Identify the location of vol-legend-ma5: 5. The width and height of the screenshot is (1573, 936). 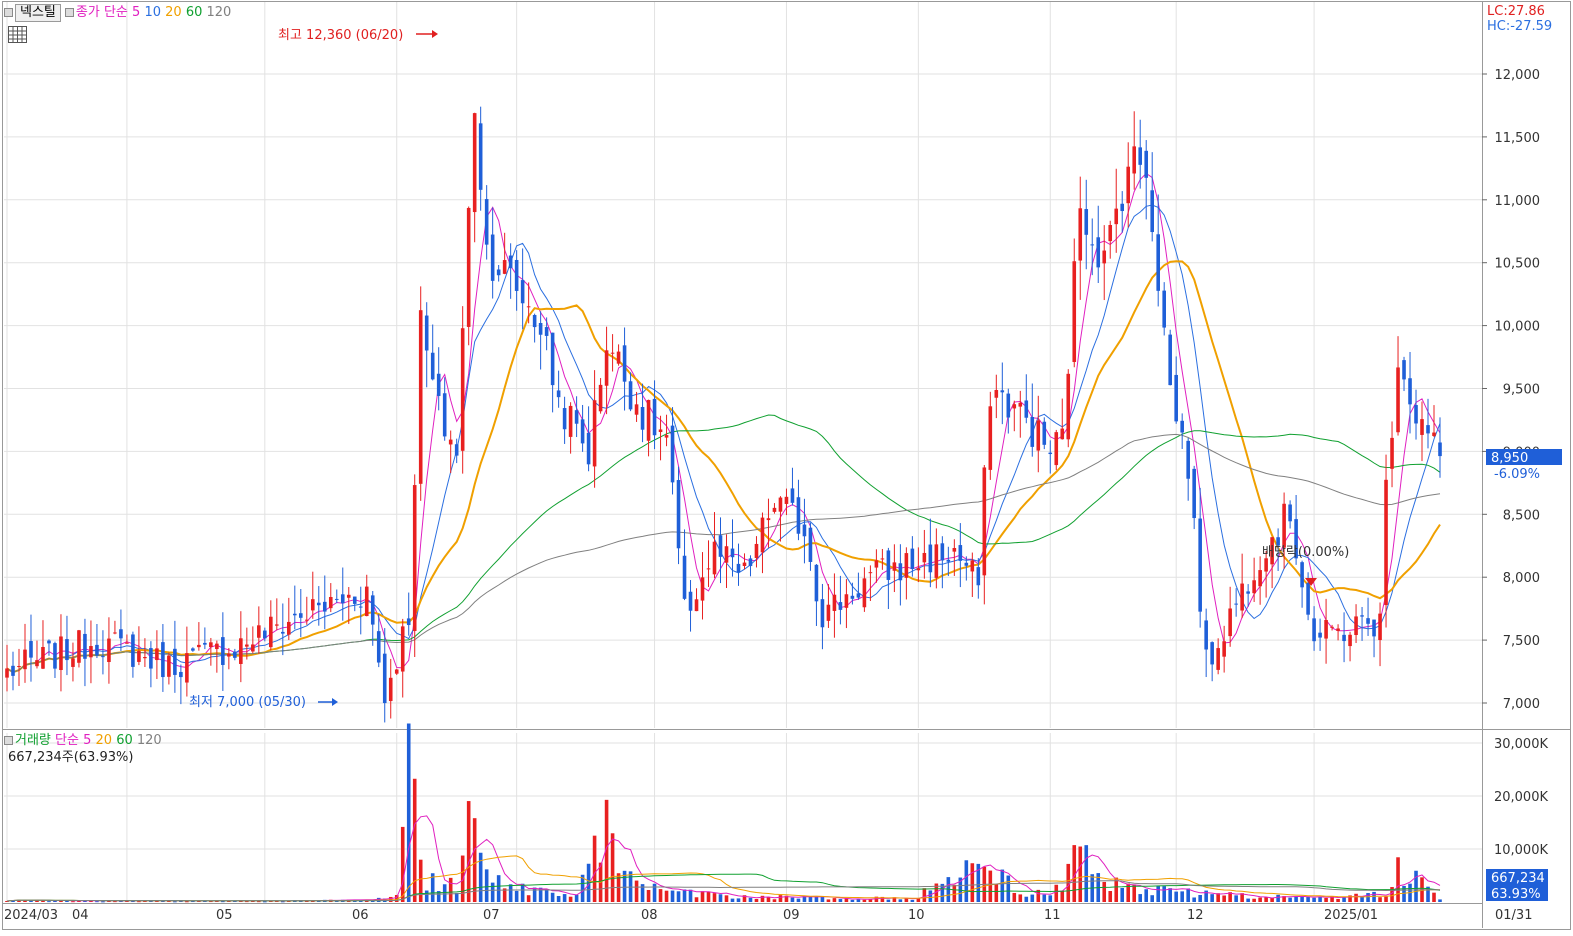
(87, 740).